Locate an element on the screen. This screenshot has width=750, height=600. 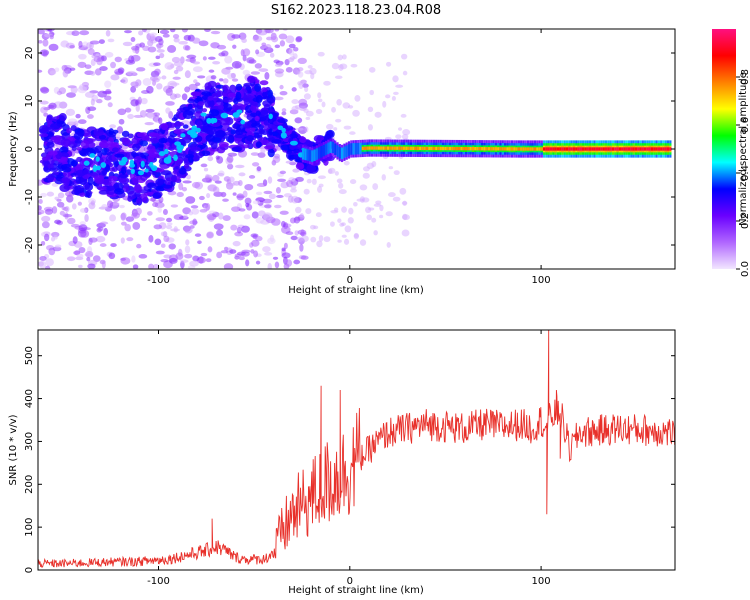
y-tick-label: 10 is located at coordinates (29, 101).